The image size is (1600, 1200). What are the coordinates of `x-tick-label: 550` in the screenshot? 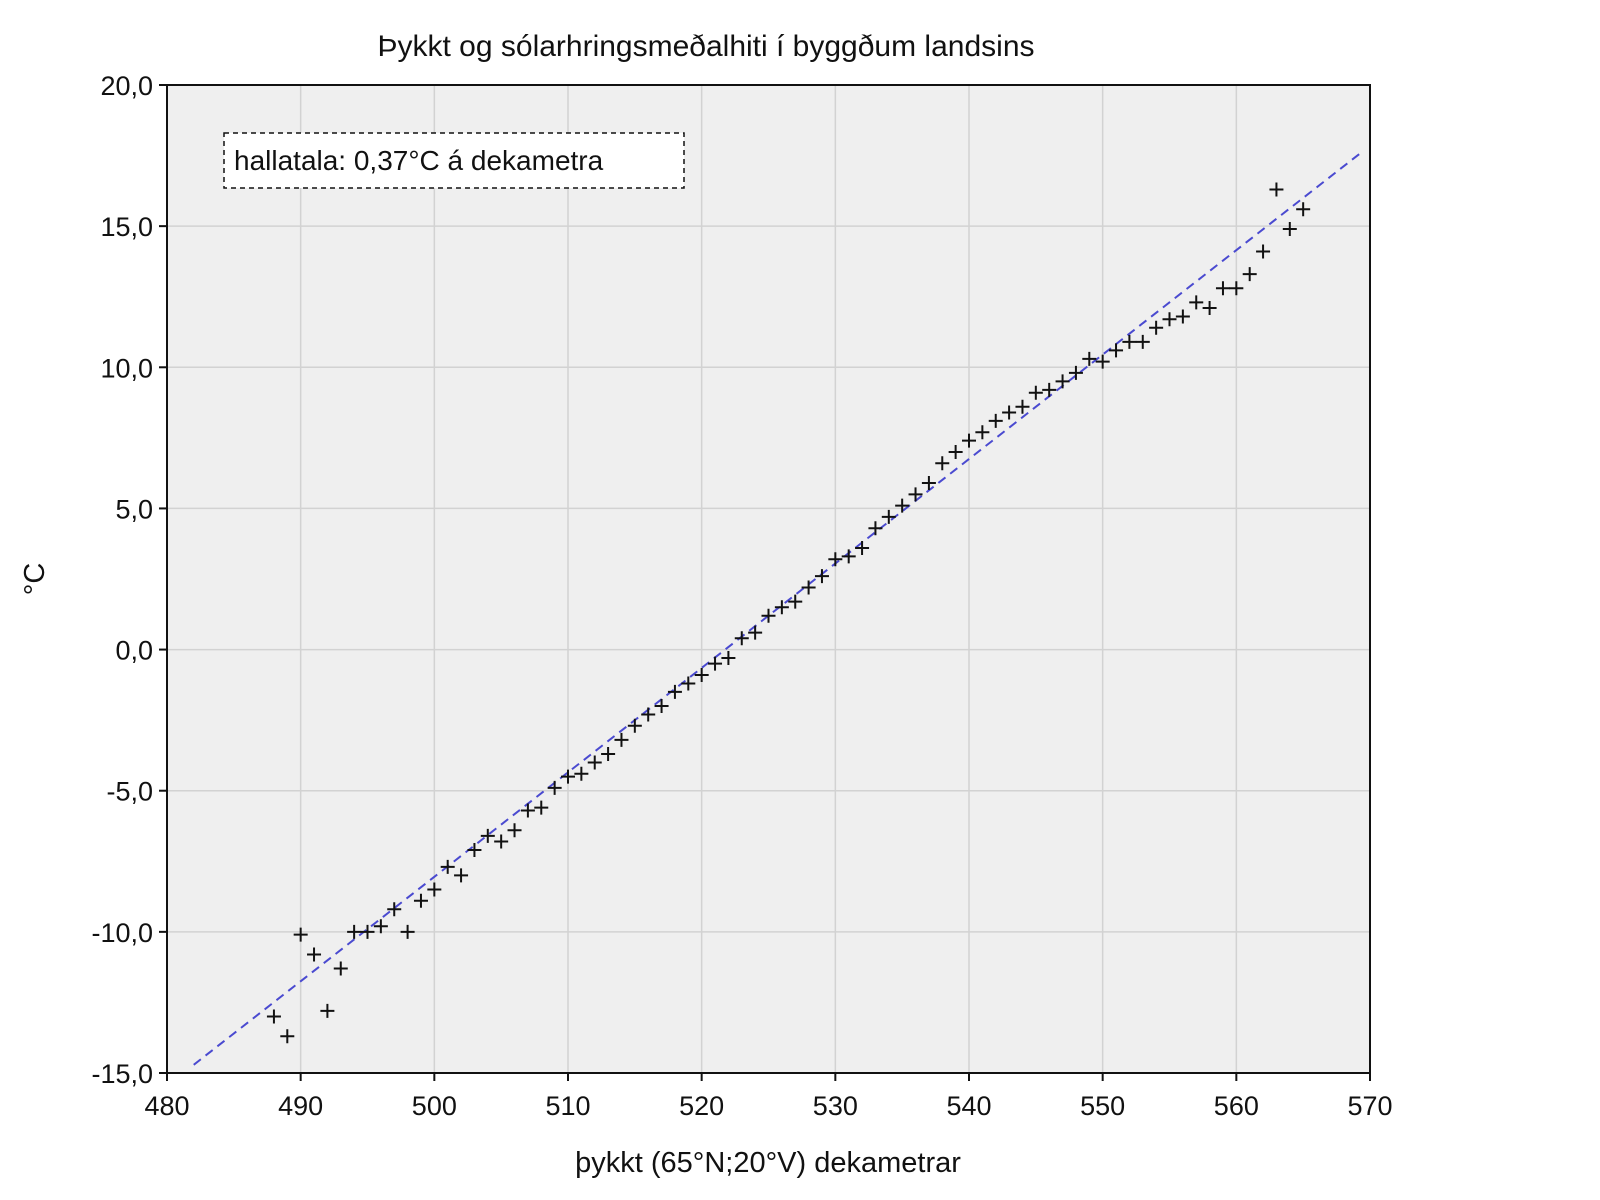 It's located at (1102, 1106).